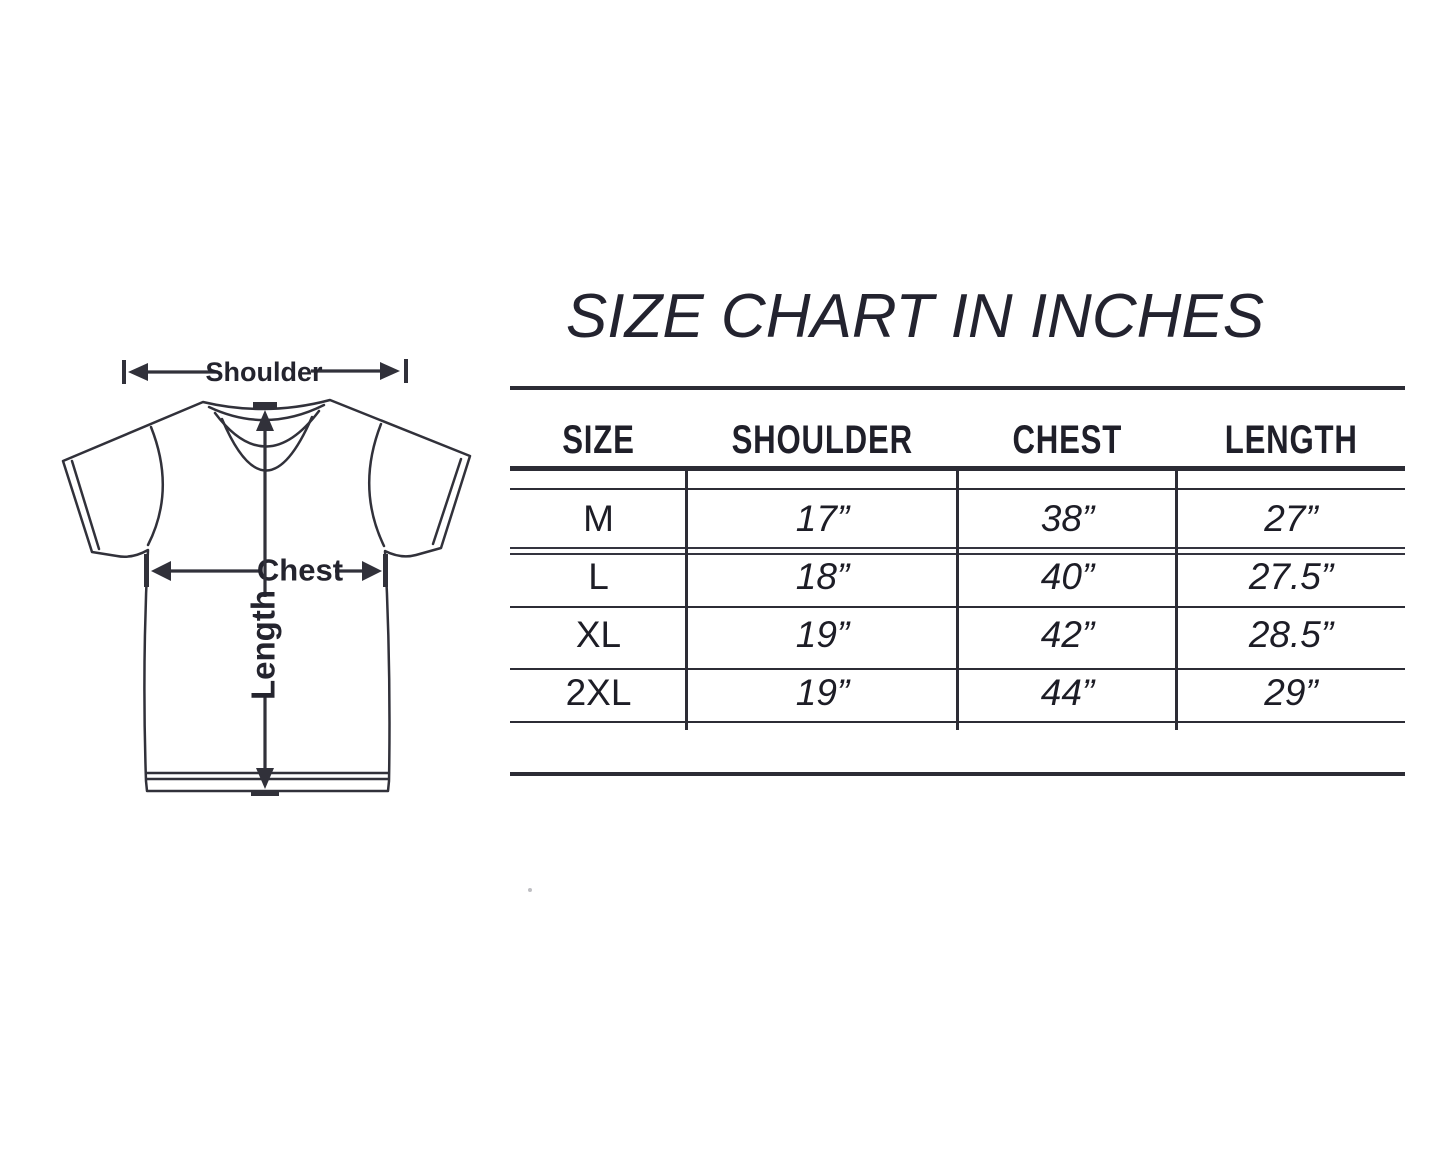  Describe the element at coordinates (598, 439) in the screenshot. I see `header-size: SIZE` at that location.